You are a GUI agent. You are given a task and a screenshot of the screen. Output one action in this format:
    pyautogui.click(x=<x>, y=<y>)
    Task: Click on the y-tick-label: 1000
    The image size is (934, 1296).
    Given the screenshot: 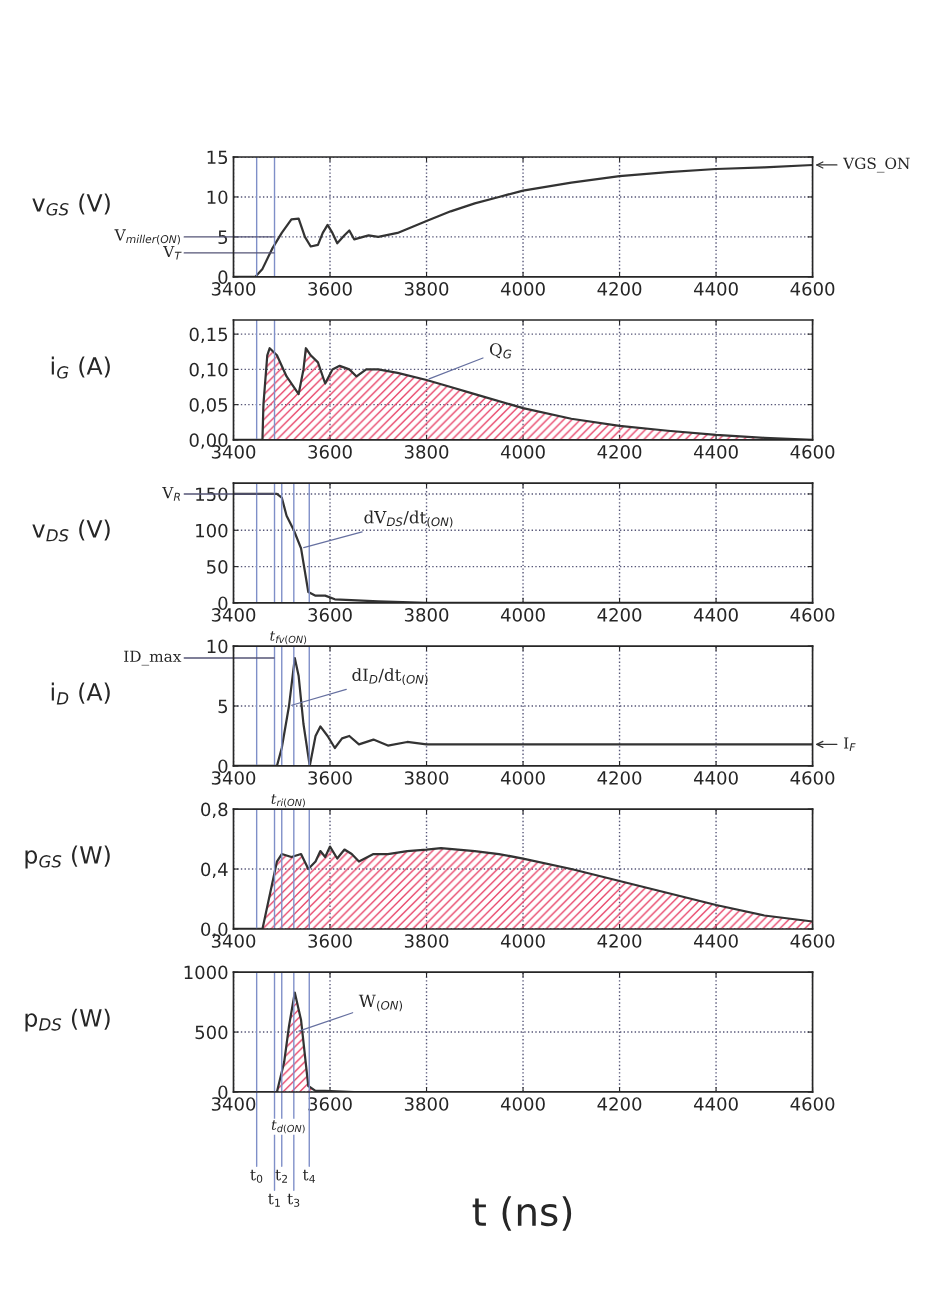 What is the action you would take?
    pyautogui.click(x=206, y=972)
    